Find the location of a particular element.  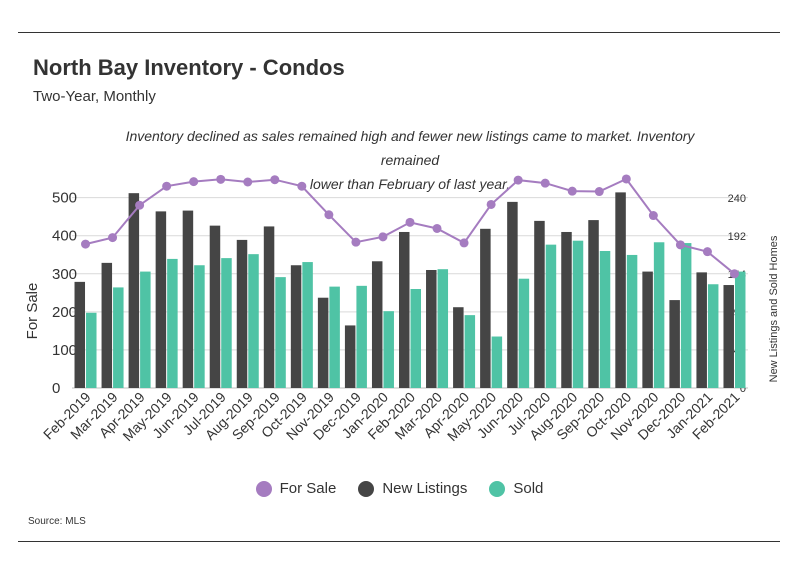

legend-swatch-new-listings is located at coordinates (366, 488).